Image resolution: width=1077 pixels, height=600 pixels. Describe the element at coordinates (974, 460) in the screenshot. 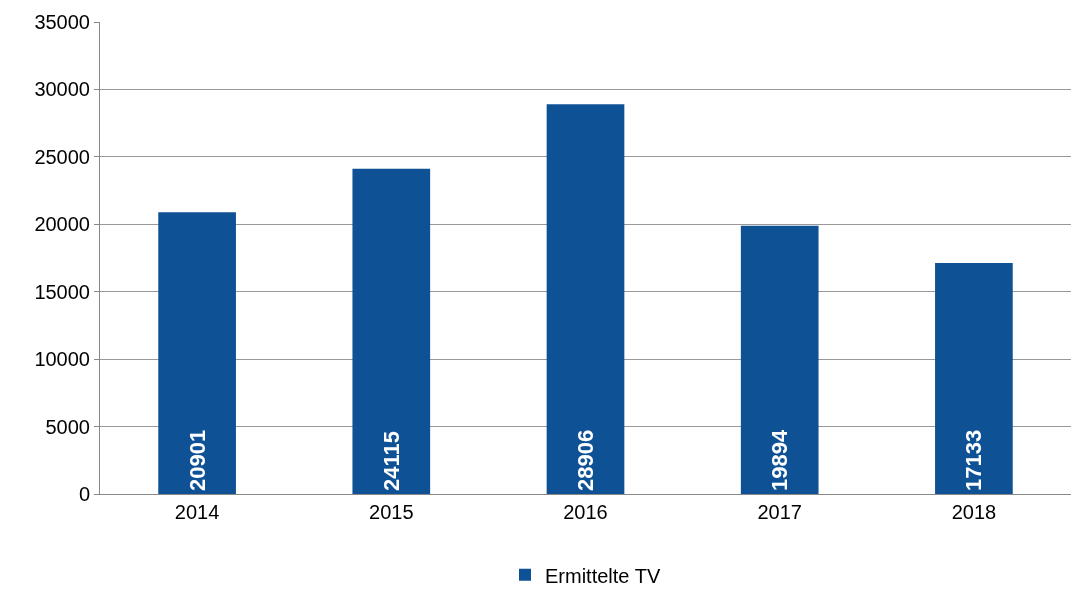

I see `data-label: 17133` at that location.